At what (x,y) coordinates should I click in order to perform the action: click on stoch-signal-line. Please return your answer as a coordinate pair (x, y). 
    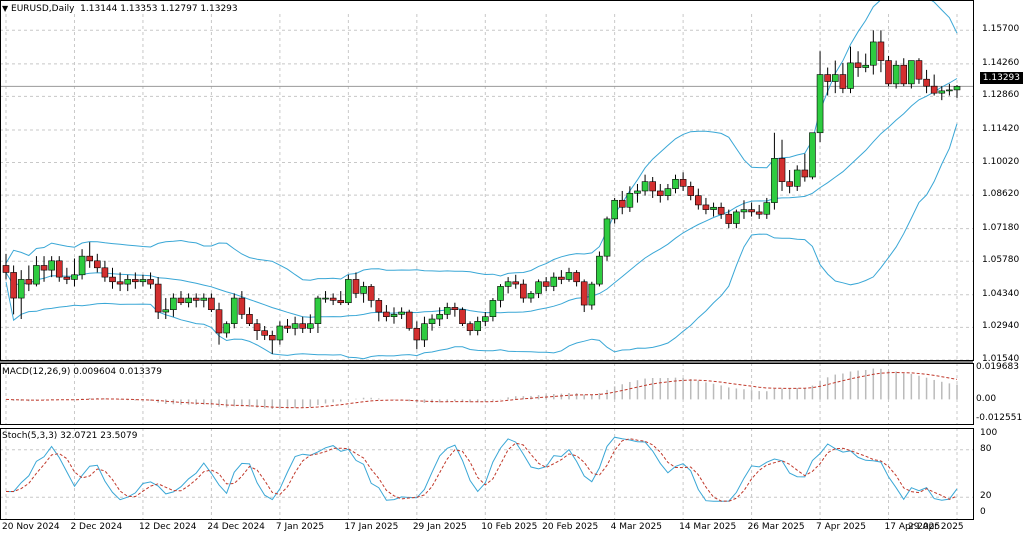
    Looking at the image, I should click on (482, 470).